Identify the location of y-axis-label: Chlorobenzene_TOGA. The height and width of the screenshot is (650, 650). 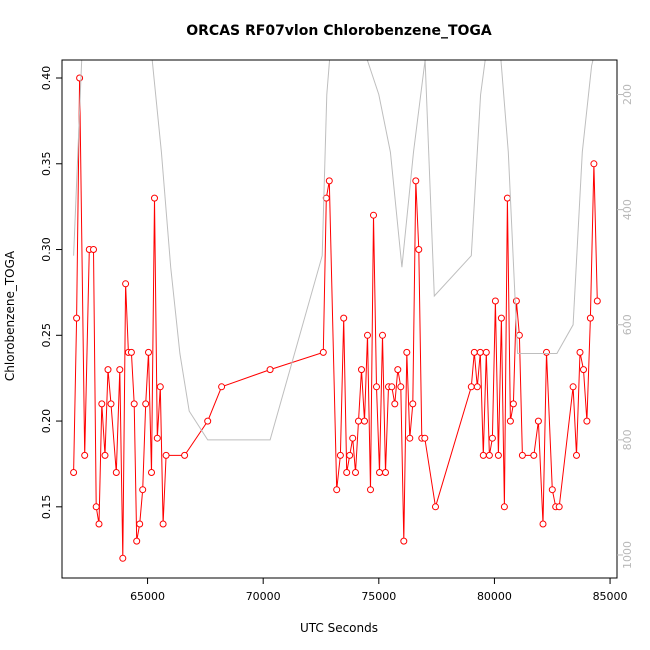
(10, 315).